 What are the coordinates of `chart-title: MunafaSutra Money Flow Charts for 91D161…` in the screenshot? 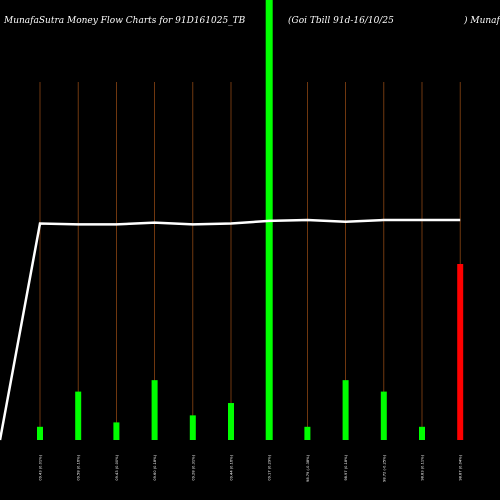 It's located at (124, 21).